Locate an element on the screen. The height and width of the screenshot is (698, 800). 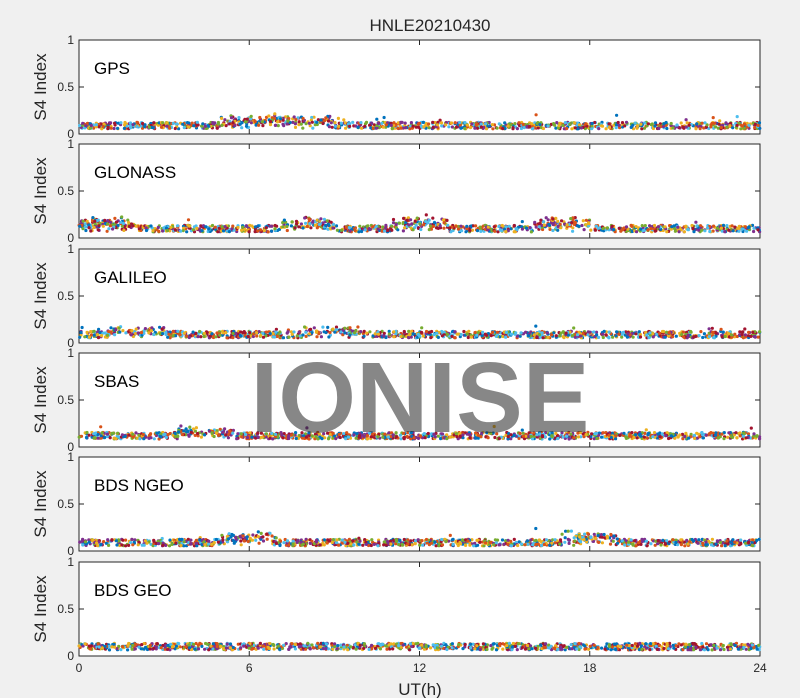
axes-box is located at coordinates (419, 296).